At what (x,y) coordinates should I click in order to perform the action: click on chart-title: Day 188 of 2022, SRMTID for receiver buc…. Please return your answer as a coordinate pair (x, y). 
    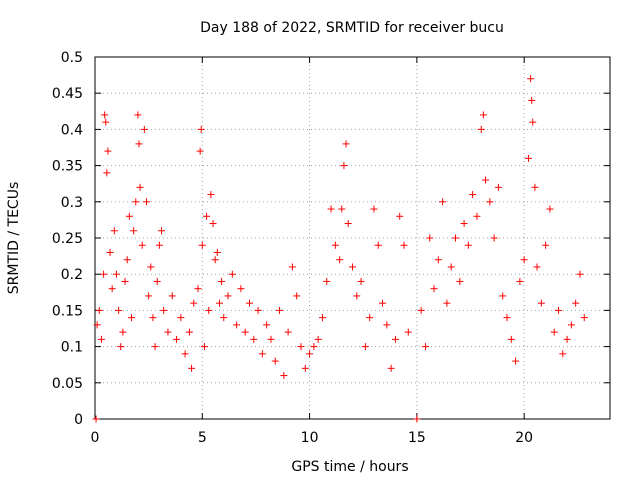
    Looking at the image, I should click on (352, 28).